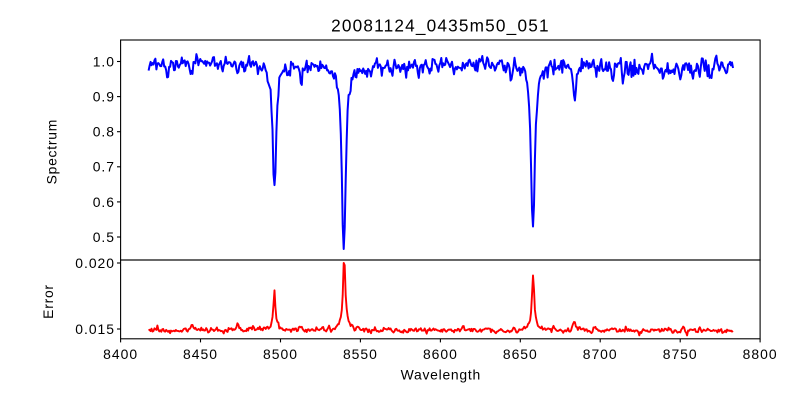  What do you see at coordinates (104, 97) in the screenshot?
I see `svg-text: 0.9` at bounding box center [104, 97].